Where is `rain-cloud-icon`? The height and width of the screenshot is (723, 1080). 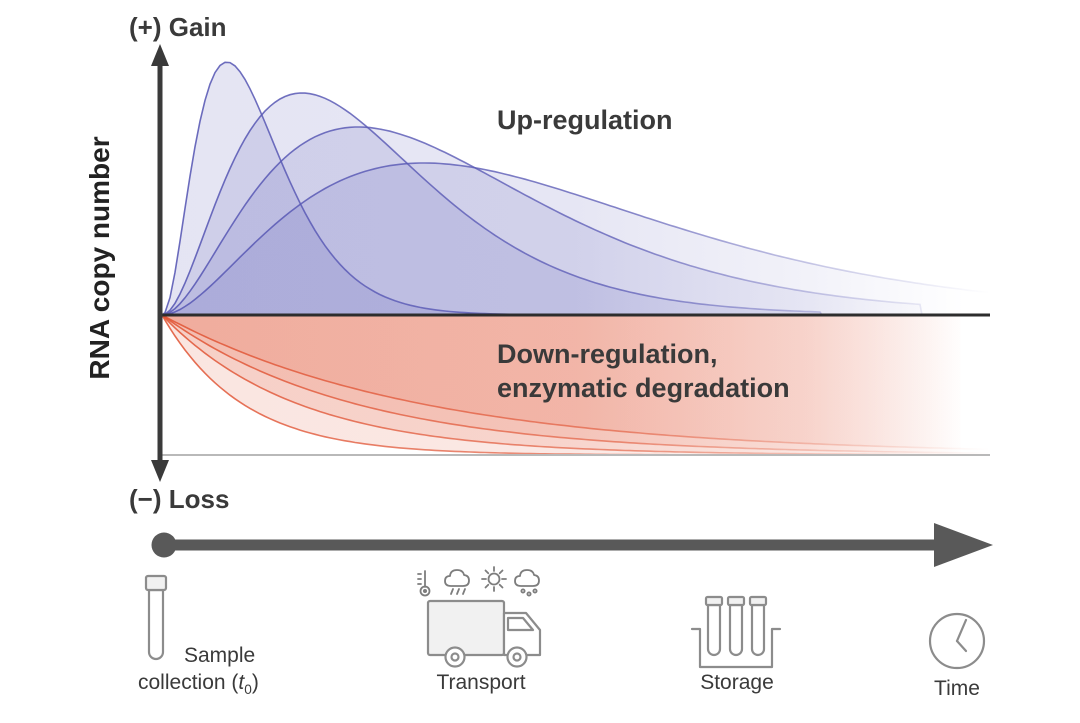 rain-cloud-icon is located at coordinates (457, 582).